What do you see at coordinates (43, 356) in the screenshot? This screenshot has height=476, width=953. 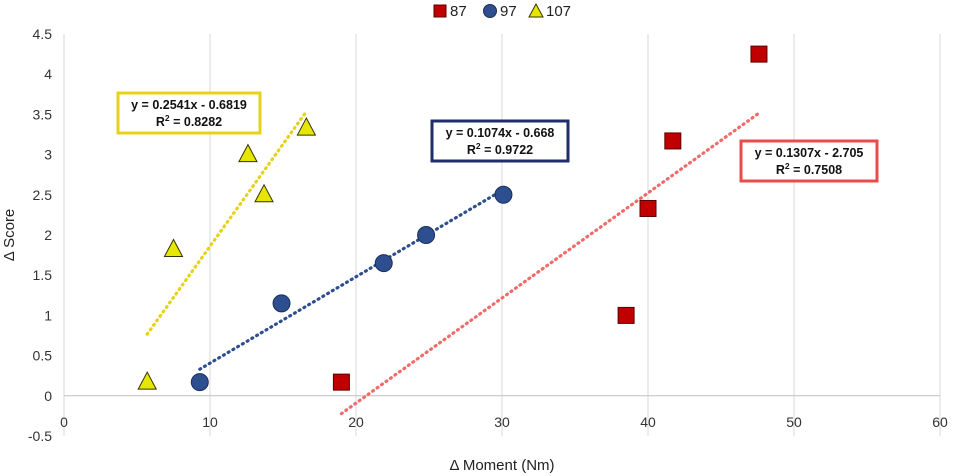 I see `y-tick-label: 0.5` at bounding box center [43, 356].